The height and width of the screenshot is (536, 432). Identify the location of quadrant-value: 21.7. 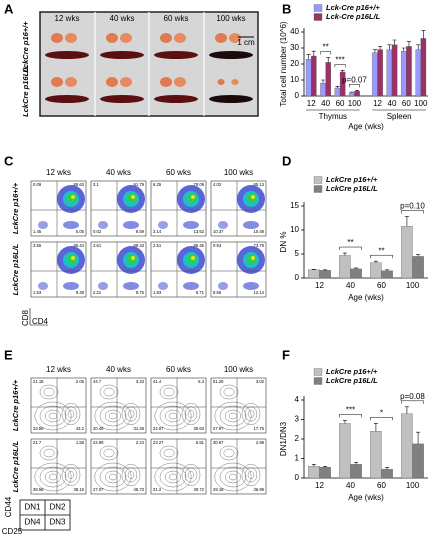
(37, 442).